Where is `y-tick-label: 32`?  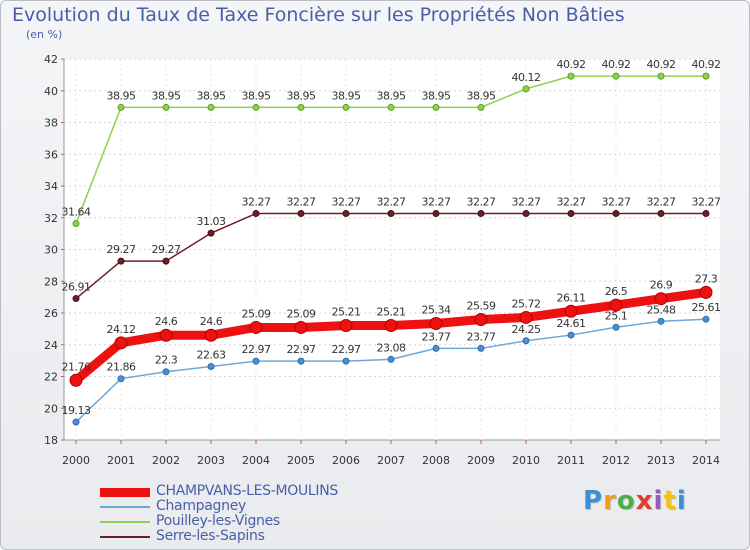
y-tick-label: 32 is located at coordinates (51, 218).